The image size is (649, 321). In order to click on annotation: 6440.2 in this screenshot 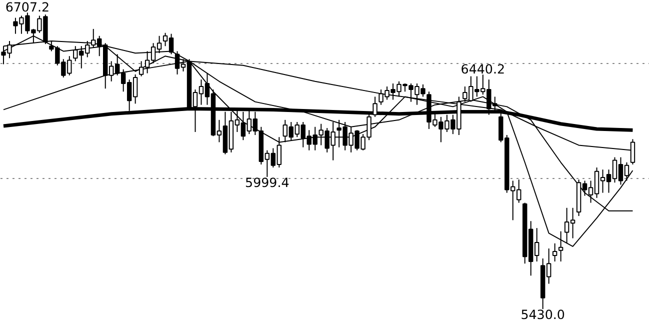, I will do `click(483, 69)`.